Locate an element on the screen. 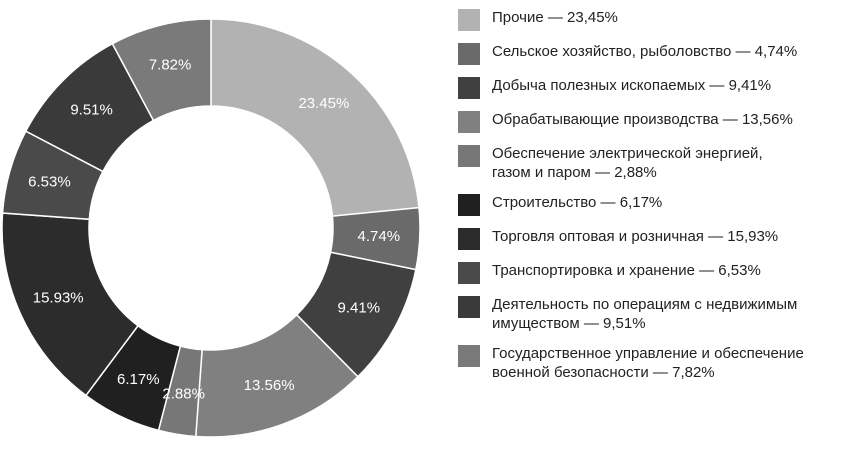 This screenshot has height=452, width=850. legend-label: Торговля оптовая и розничная — 15,93% is located at coordinates (635, 236).